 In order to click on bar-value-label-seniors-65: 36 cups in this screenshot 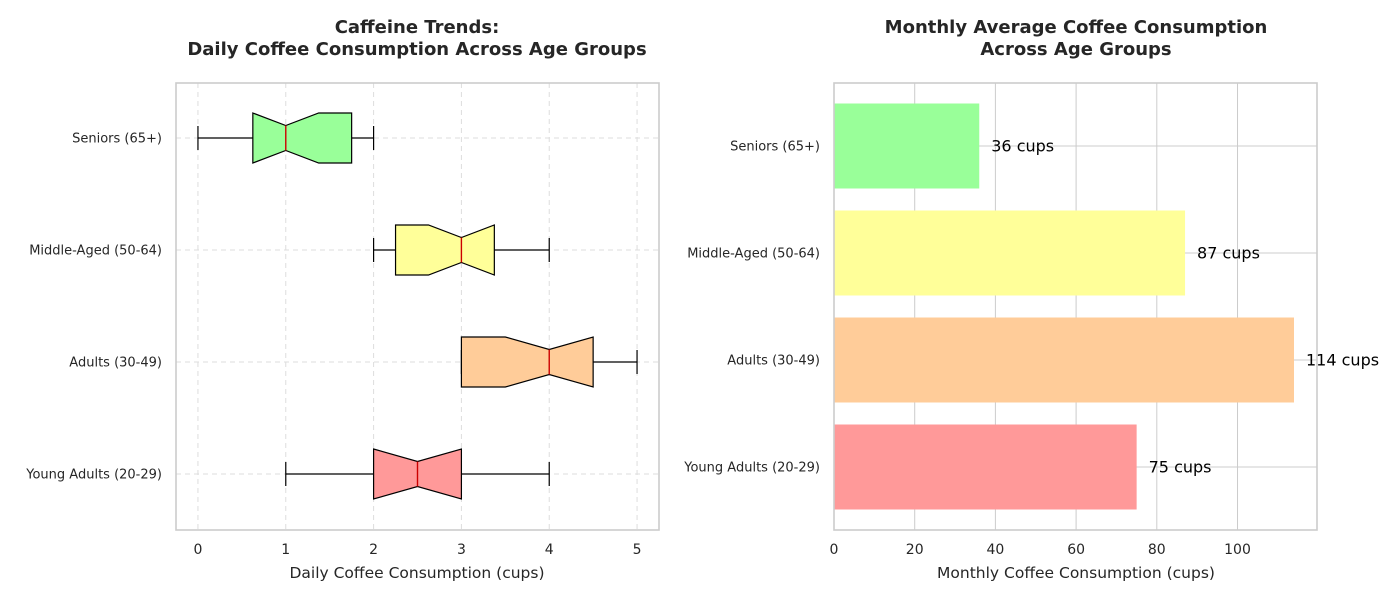, I will do `click(1022, 146)`.